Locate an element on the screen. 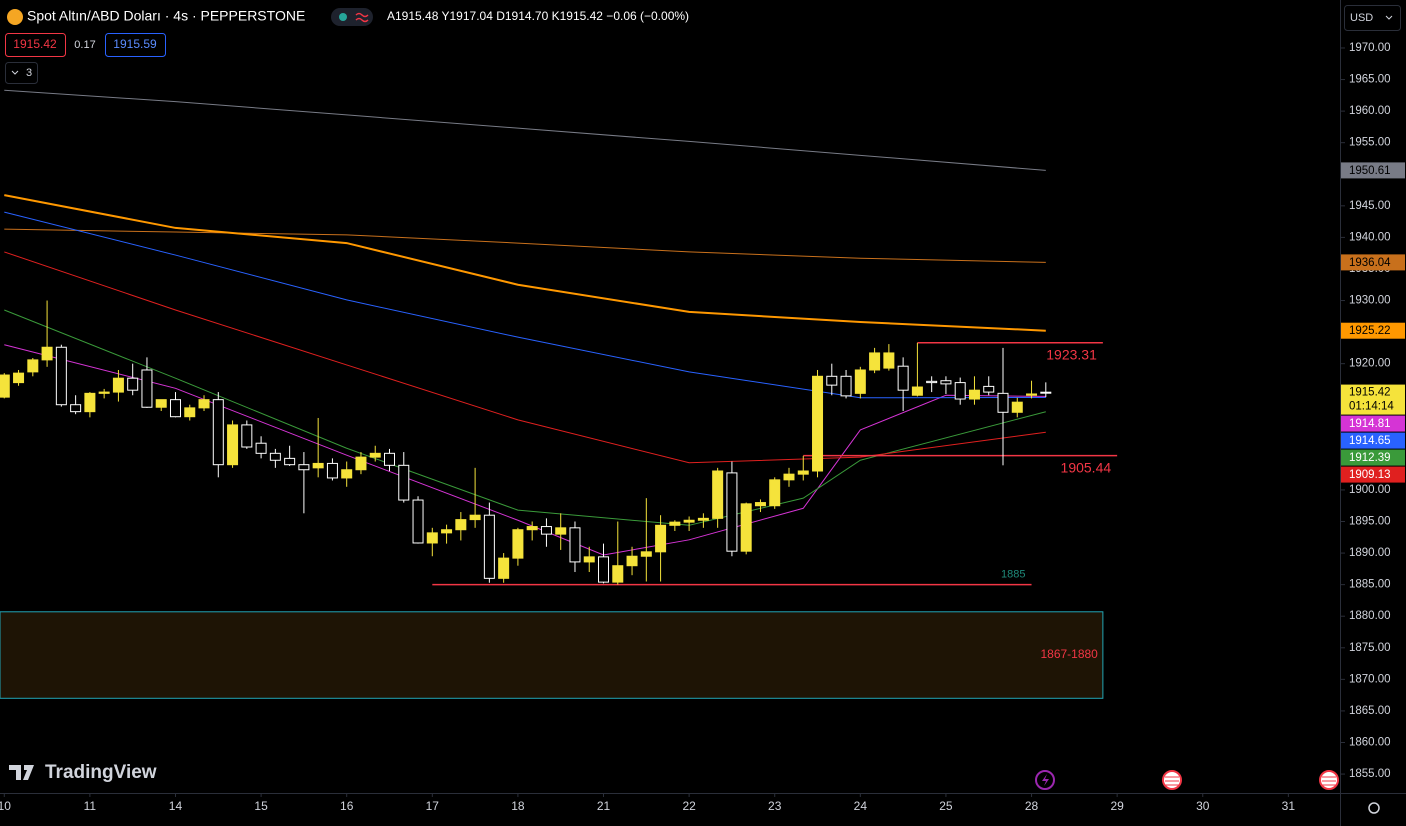 Image resolution: width=1406 pixels, height=826 pixels. indicator-toggle is located at coordinates (21, 73).